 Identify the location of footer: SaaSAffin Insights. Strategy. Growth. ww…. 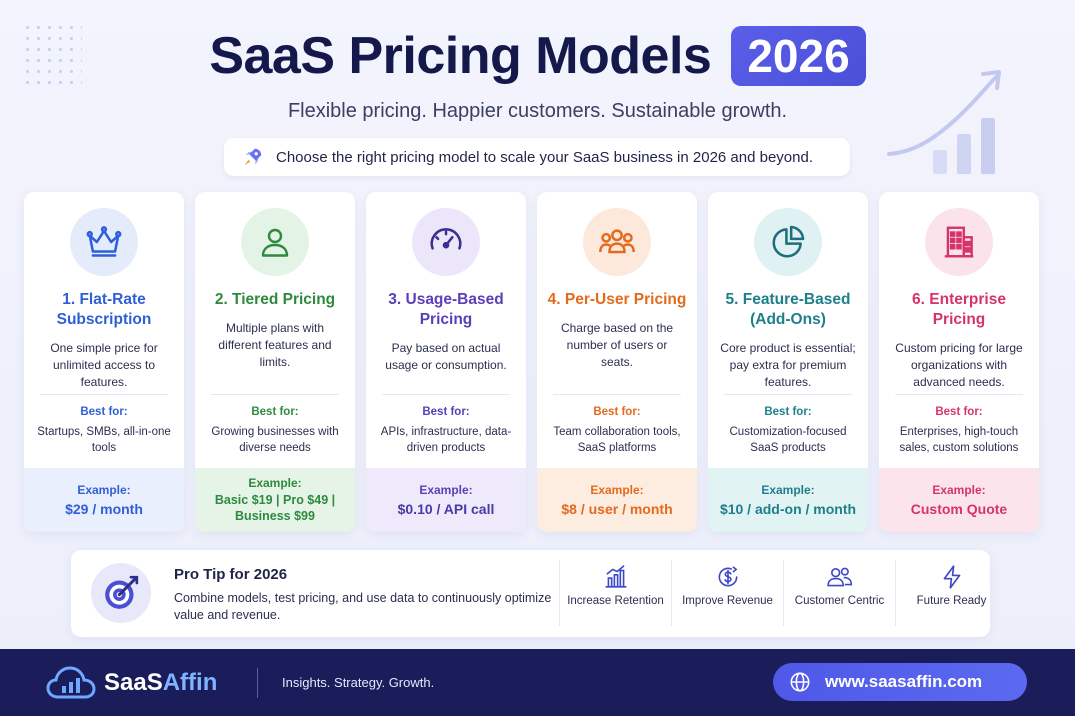
(537, 682).